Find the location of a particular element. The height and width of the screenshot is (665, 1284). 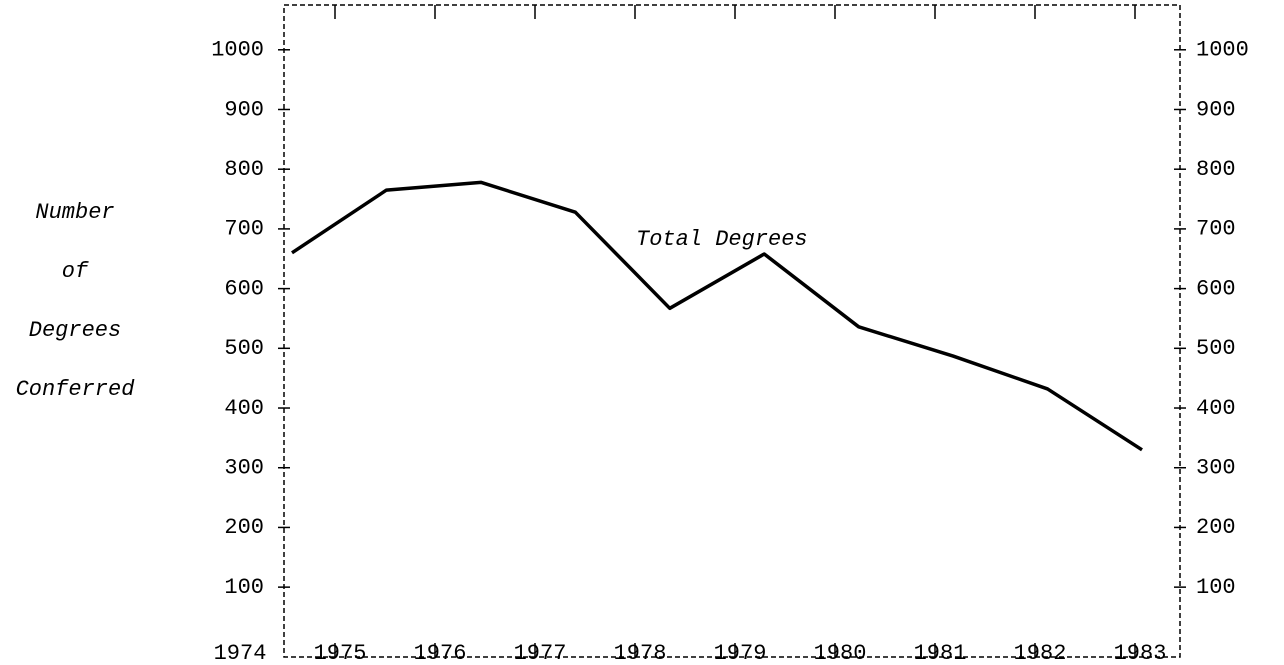

y2-tick-label: 700 is located at coordinates (1216, 229).